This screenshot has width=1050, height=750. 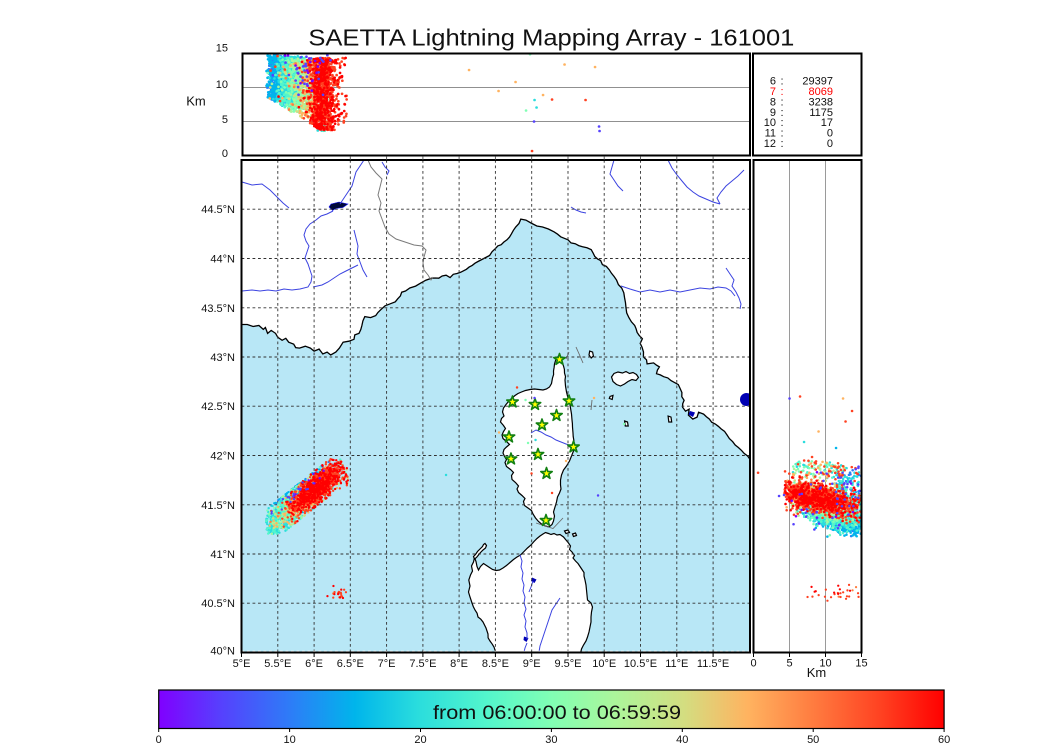 I want to click on svg-text: 12, so click(x=770, y=144).